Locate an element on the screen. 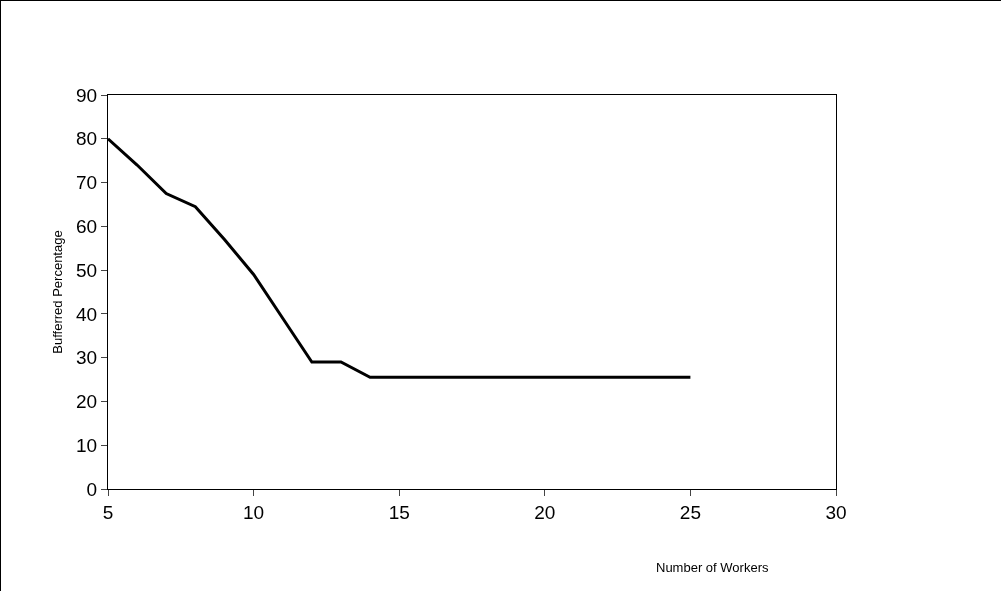 This screenshot has width=1001, height=591. y-tick-label: 10 is located at coordinates (87, 445).